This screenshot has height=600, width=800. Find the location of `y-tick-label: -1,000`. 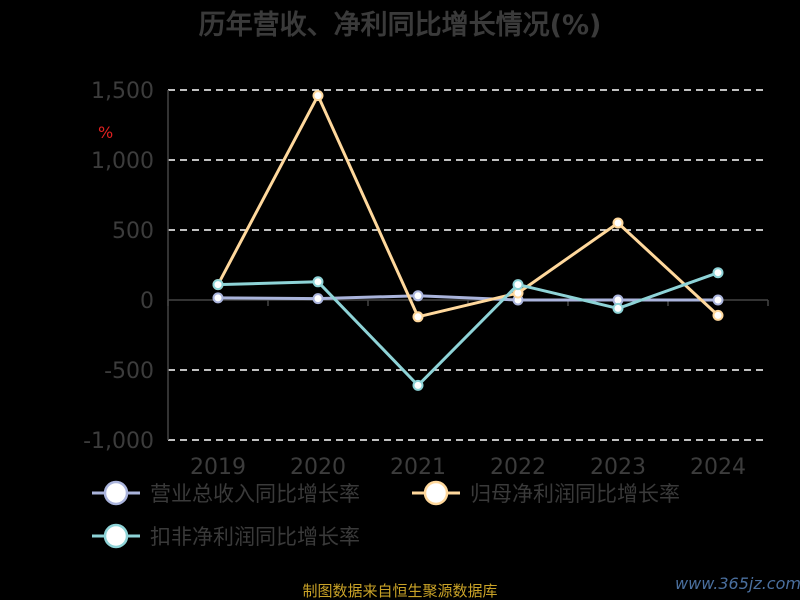

y-tick-label: -1,000 is located at coordinates (118, 441).